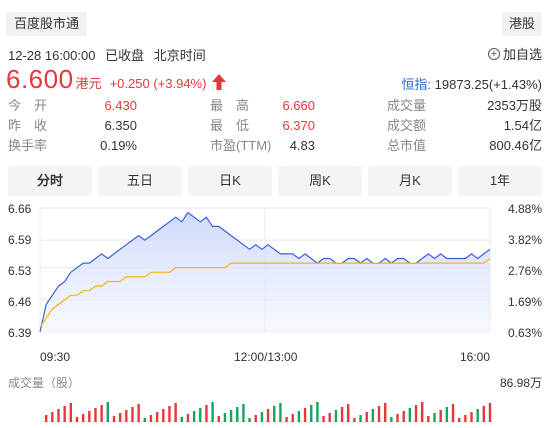  What do you see at coordinates (40, 79) in the screenshot?
I see `current-price: 6.600` at bounding box center [40, 79].